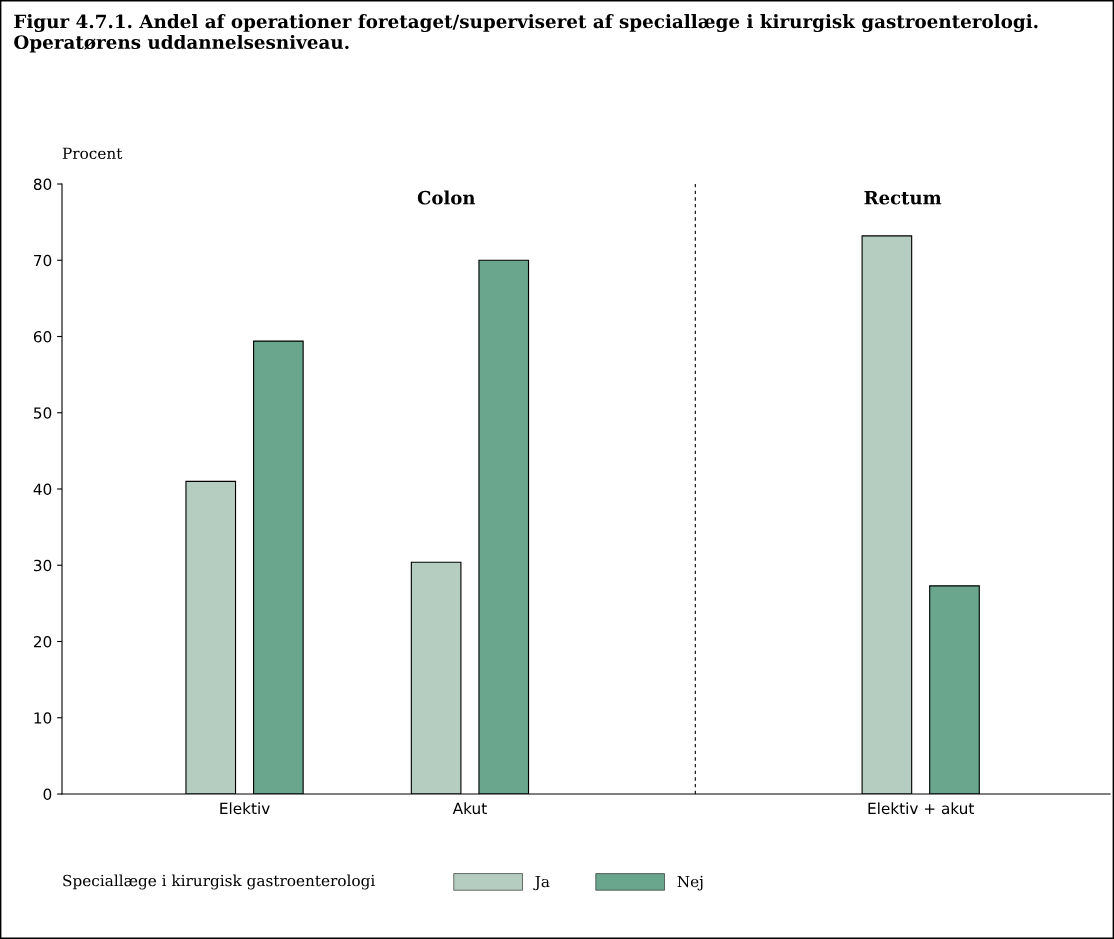 Image resolution: width=1114 pixels, height=939 pixels. What do you see at coordinates (446, 197) in the screenshot?
I see `annotation: Colon` at bounding box center [446, 197].